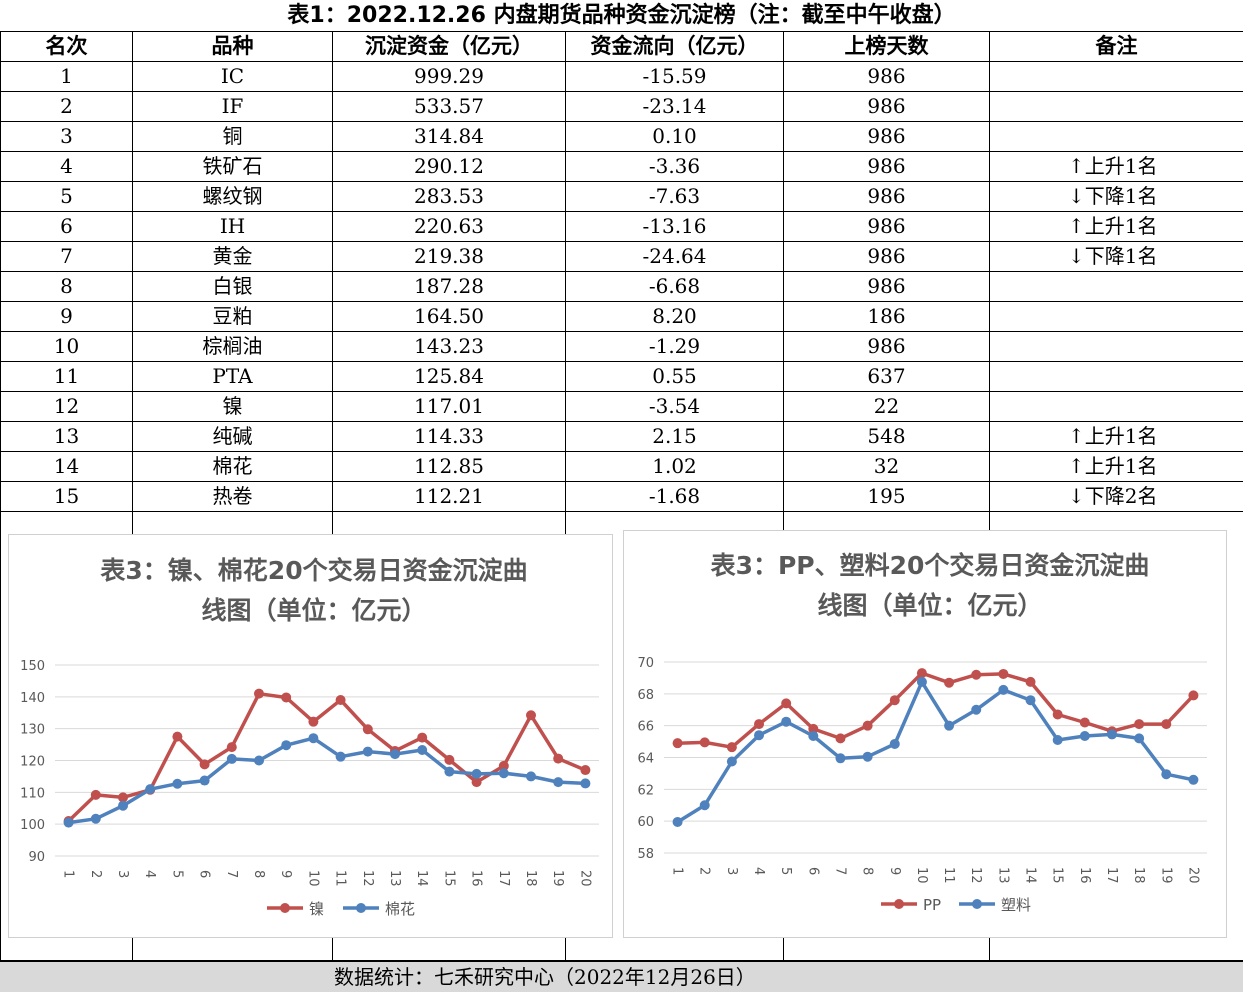  What do you see at coordinates (645, 727) in the screenshot?
I see `y-tick-label: 66` at bounding box center [645, 727].